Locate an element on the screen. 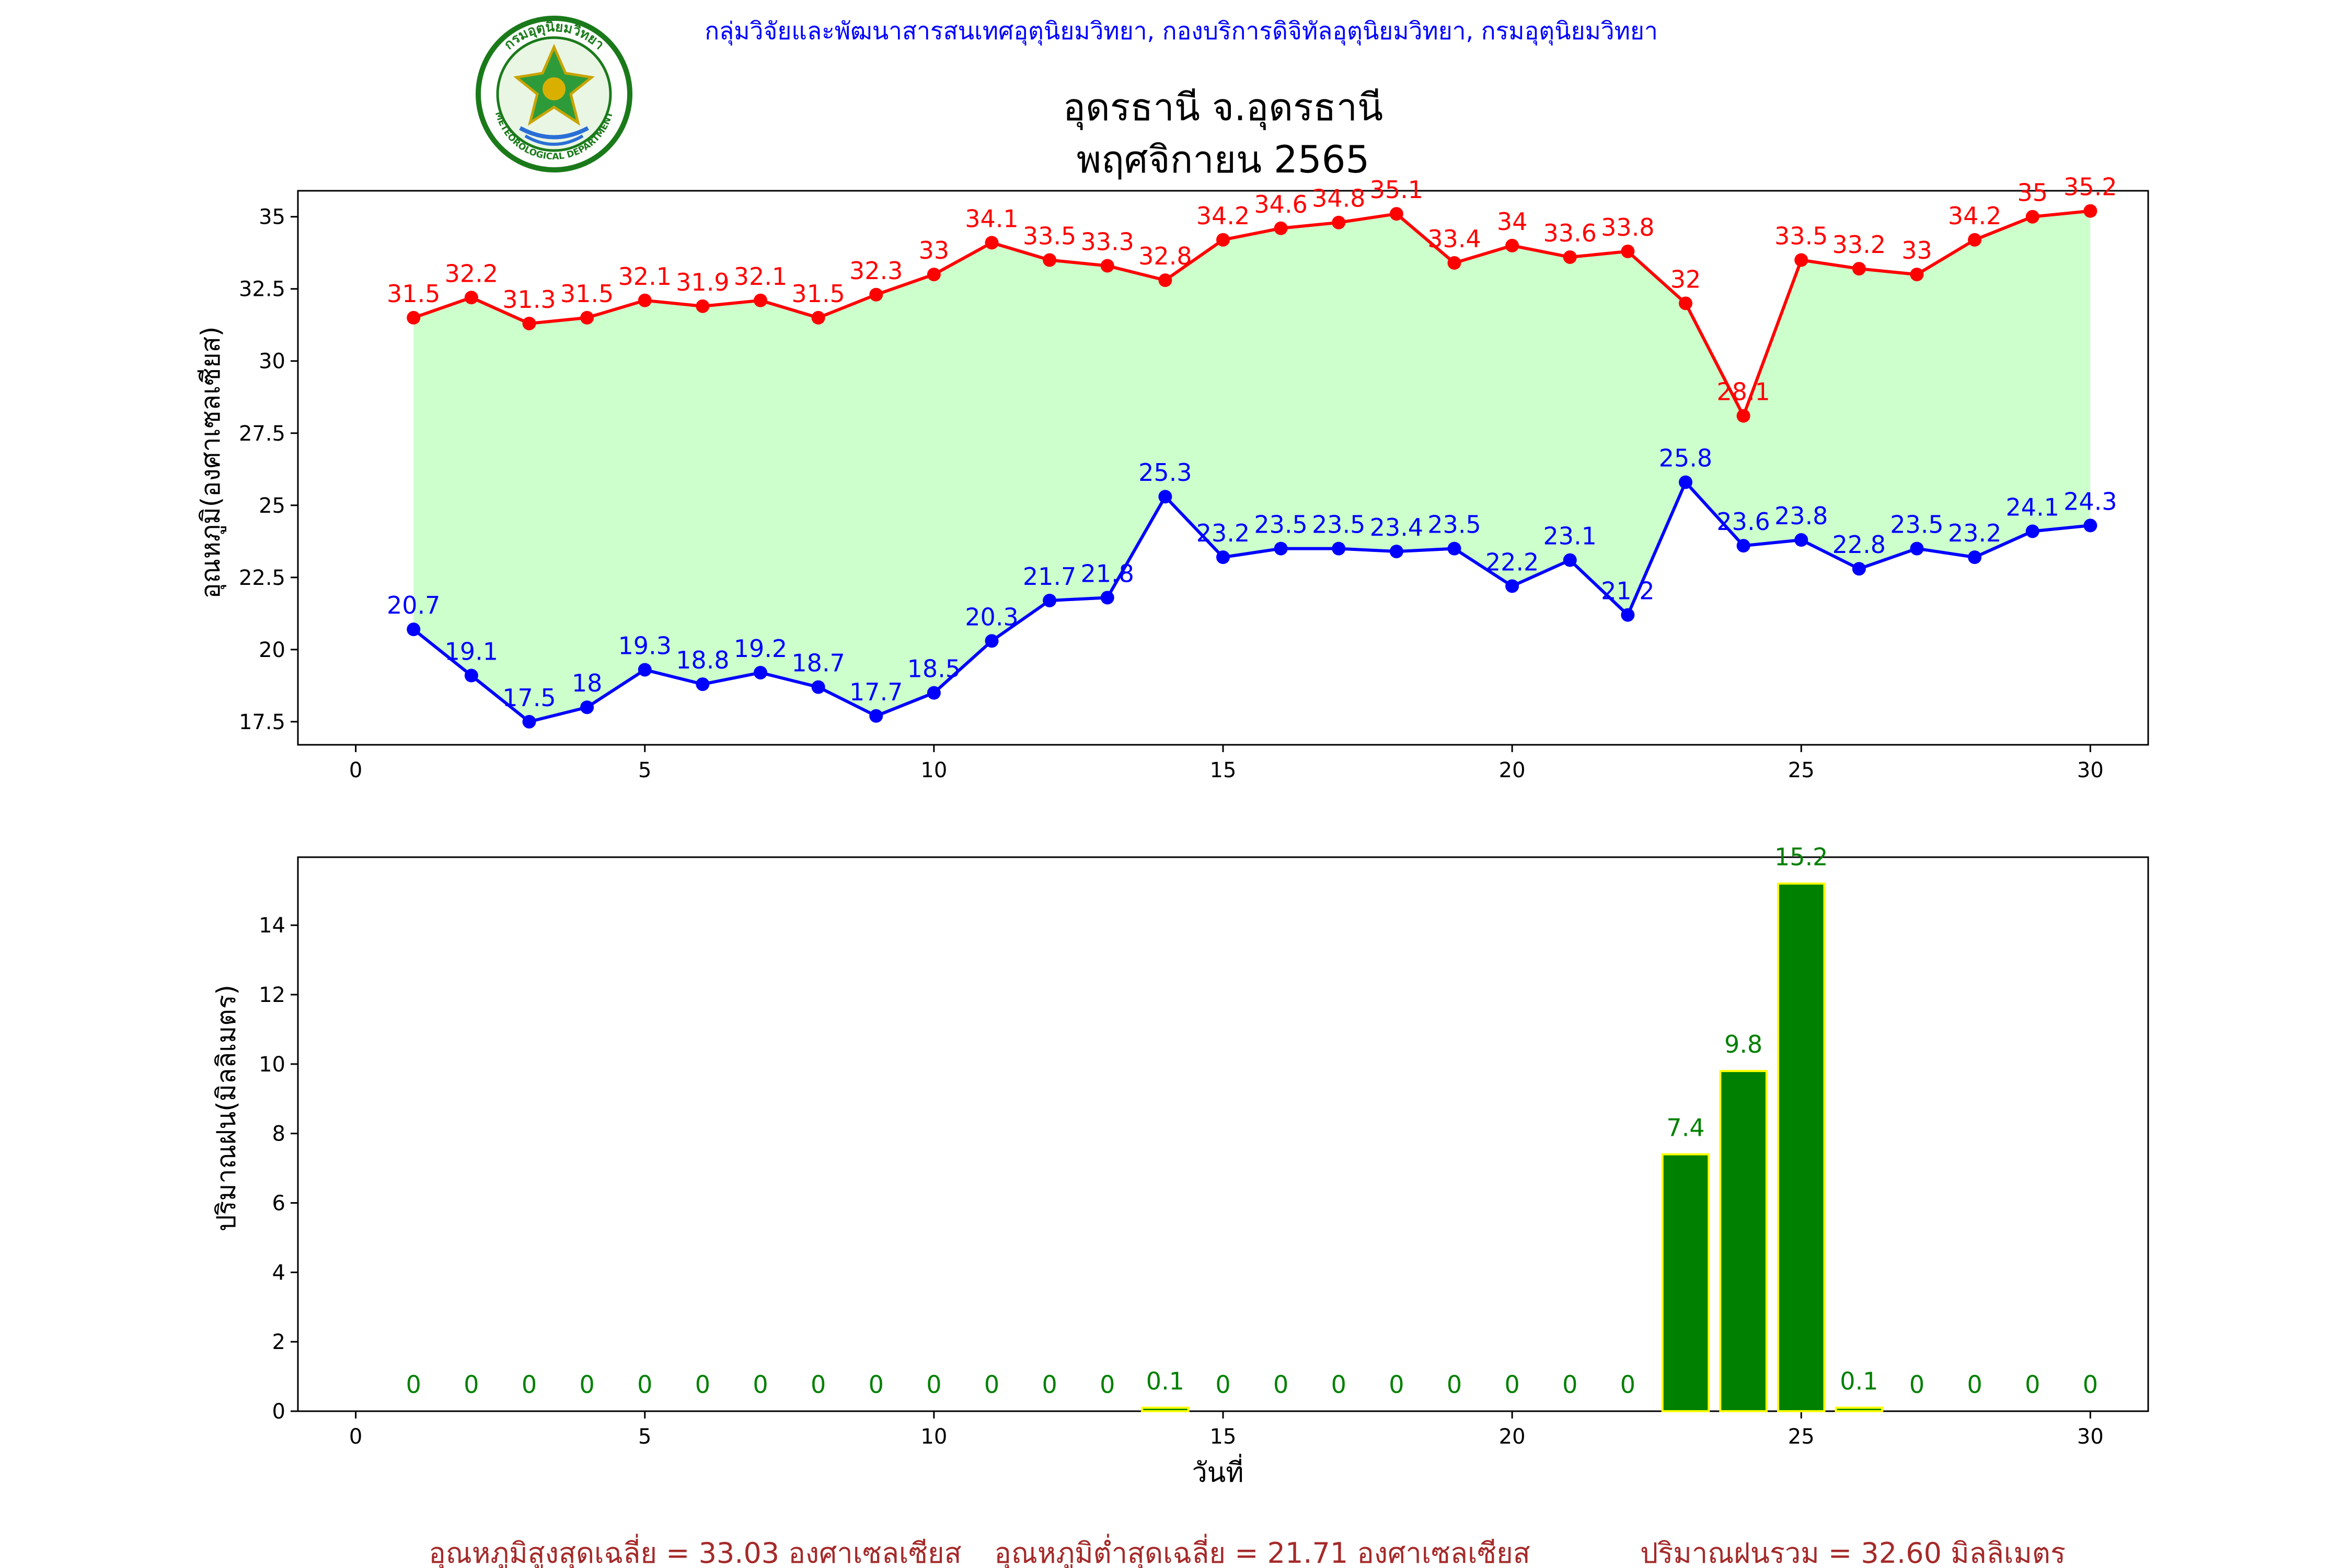 The height and width of the screenshot is (1568, 2352). temp-x-tick-label: 10 is located at coordinates (933, 770).